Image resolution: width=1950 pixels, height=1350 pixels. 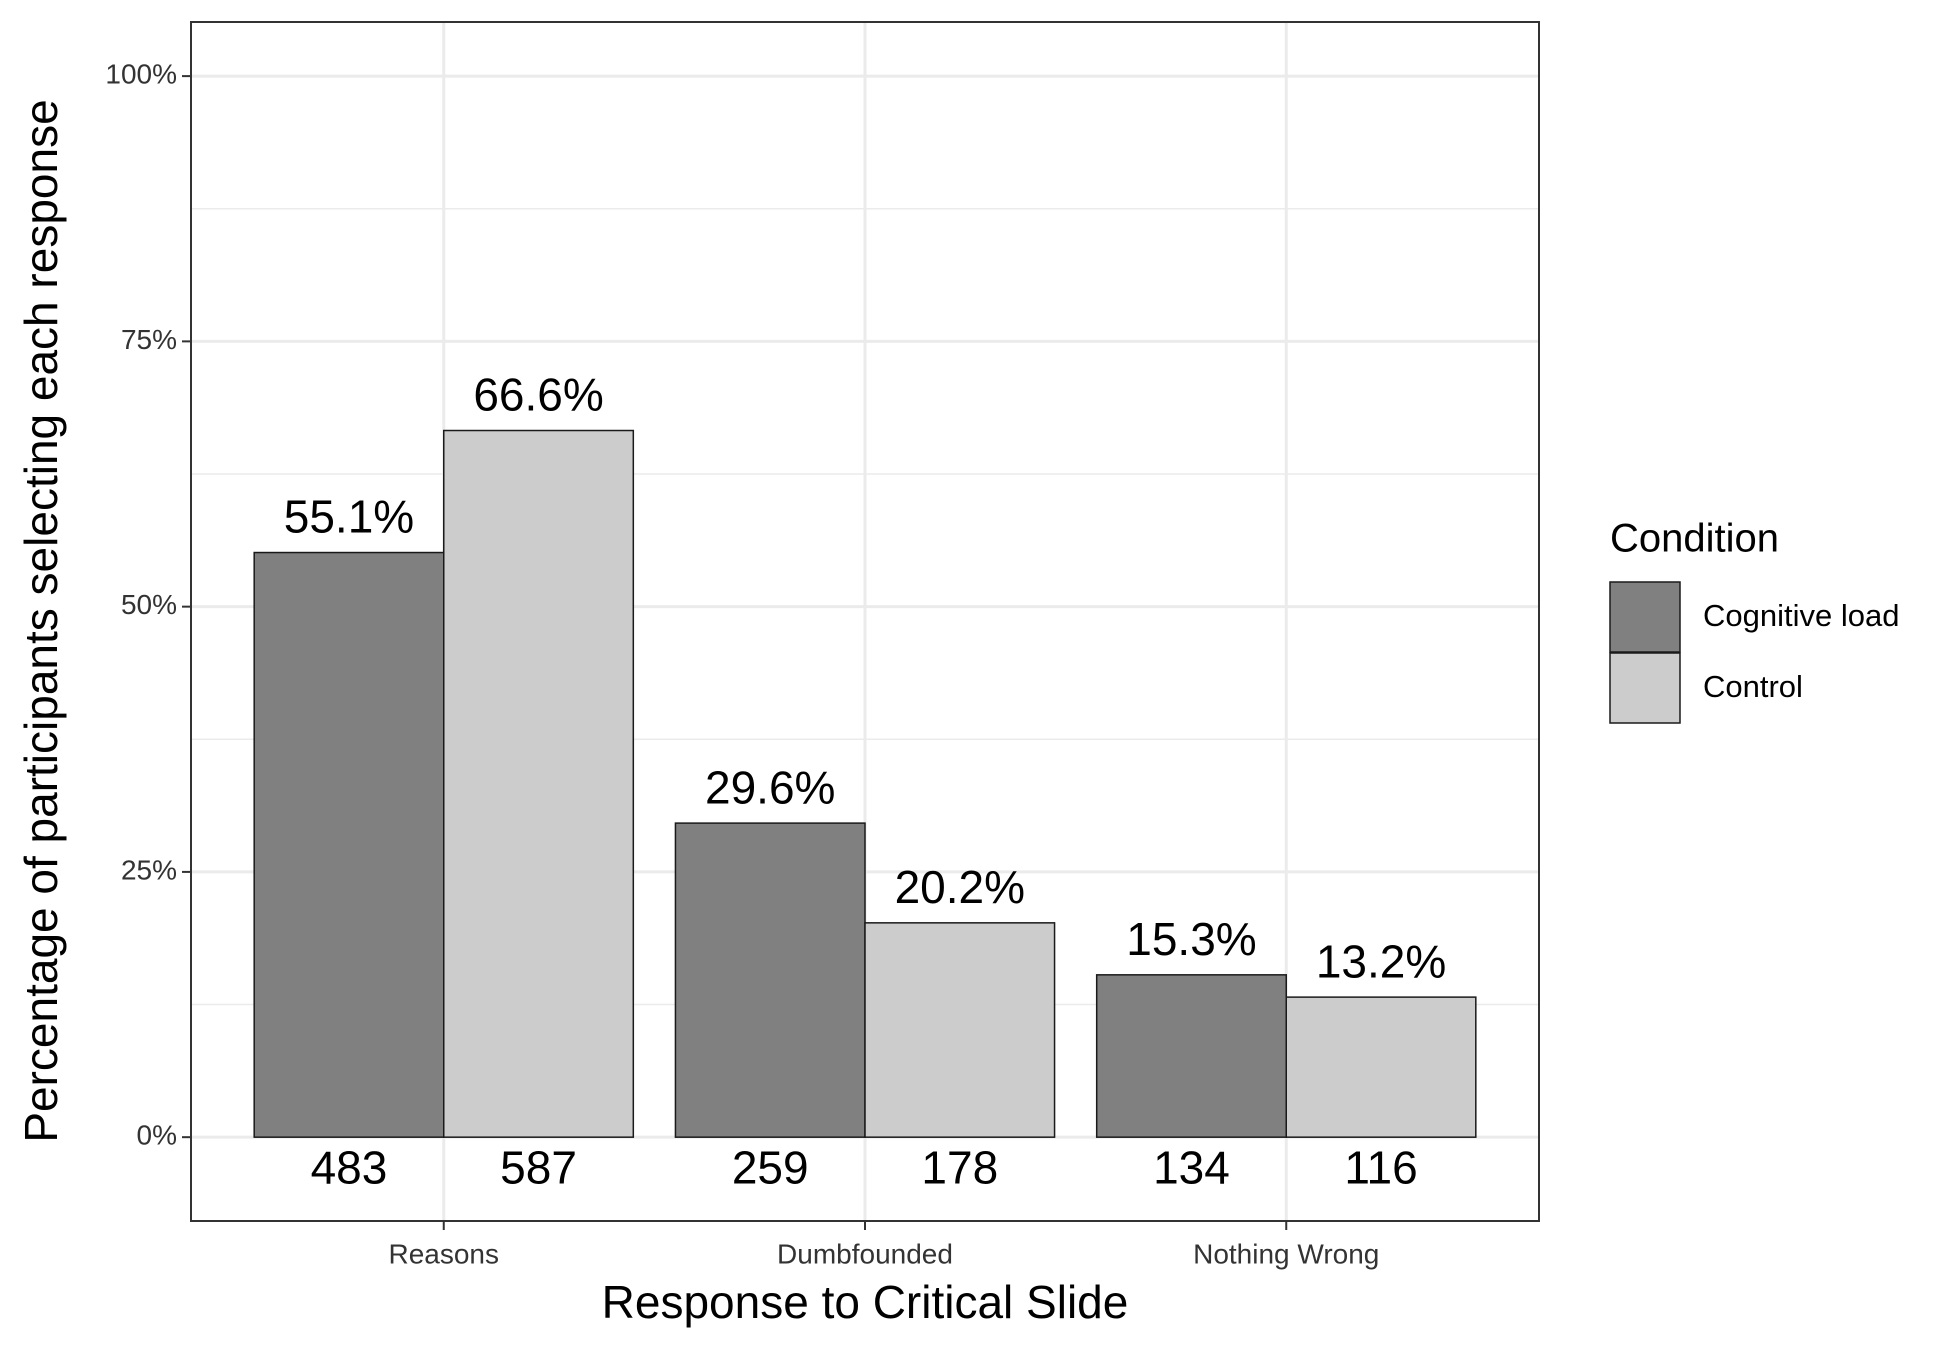 I want to click on x-tick-label: Nothing Wrong, so click(x=1286, y=1253).